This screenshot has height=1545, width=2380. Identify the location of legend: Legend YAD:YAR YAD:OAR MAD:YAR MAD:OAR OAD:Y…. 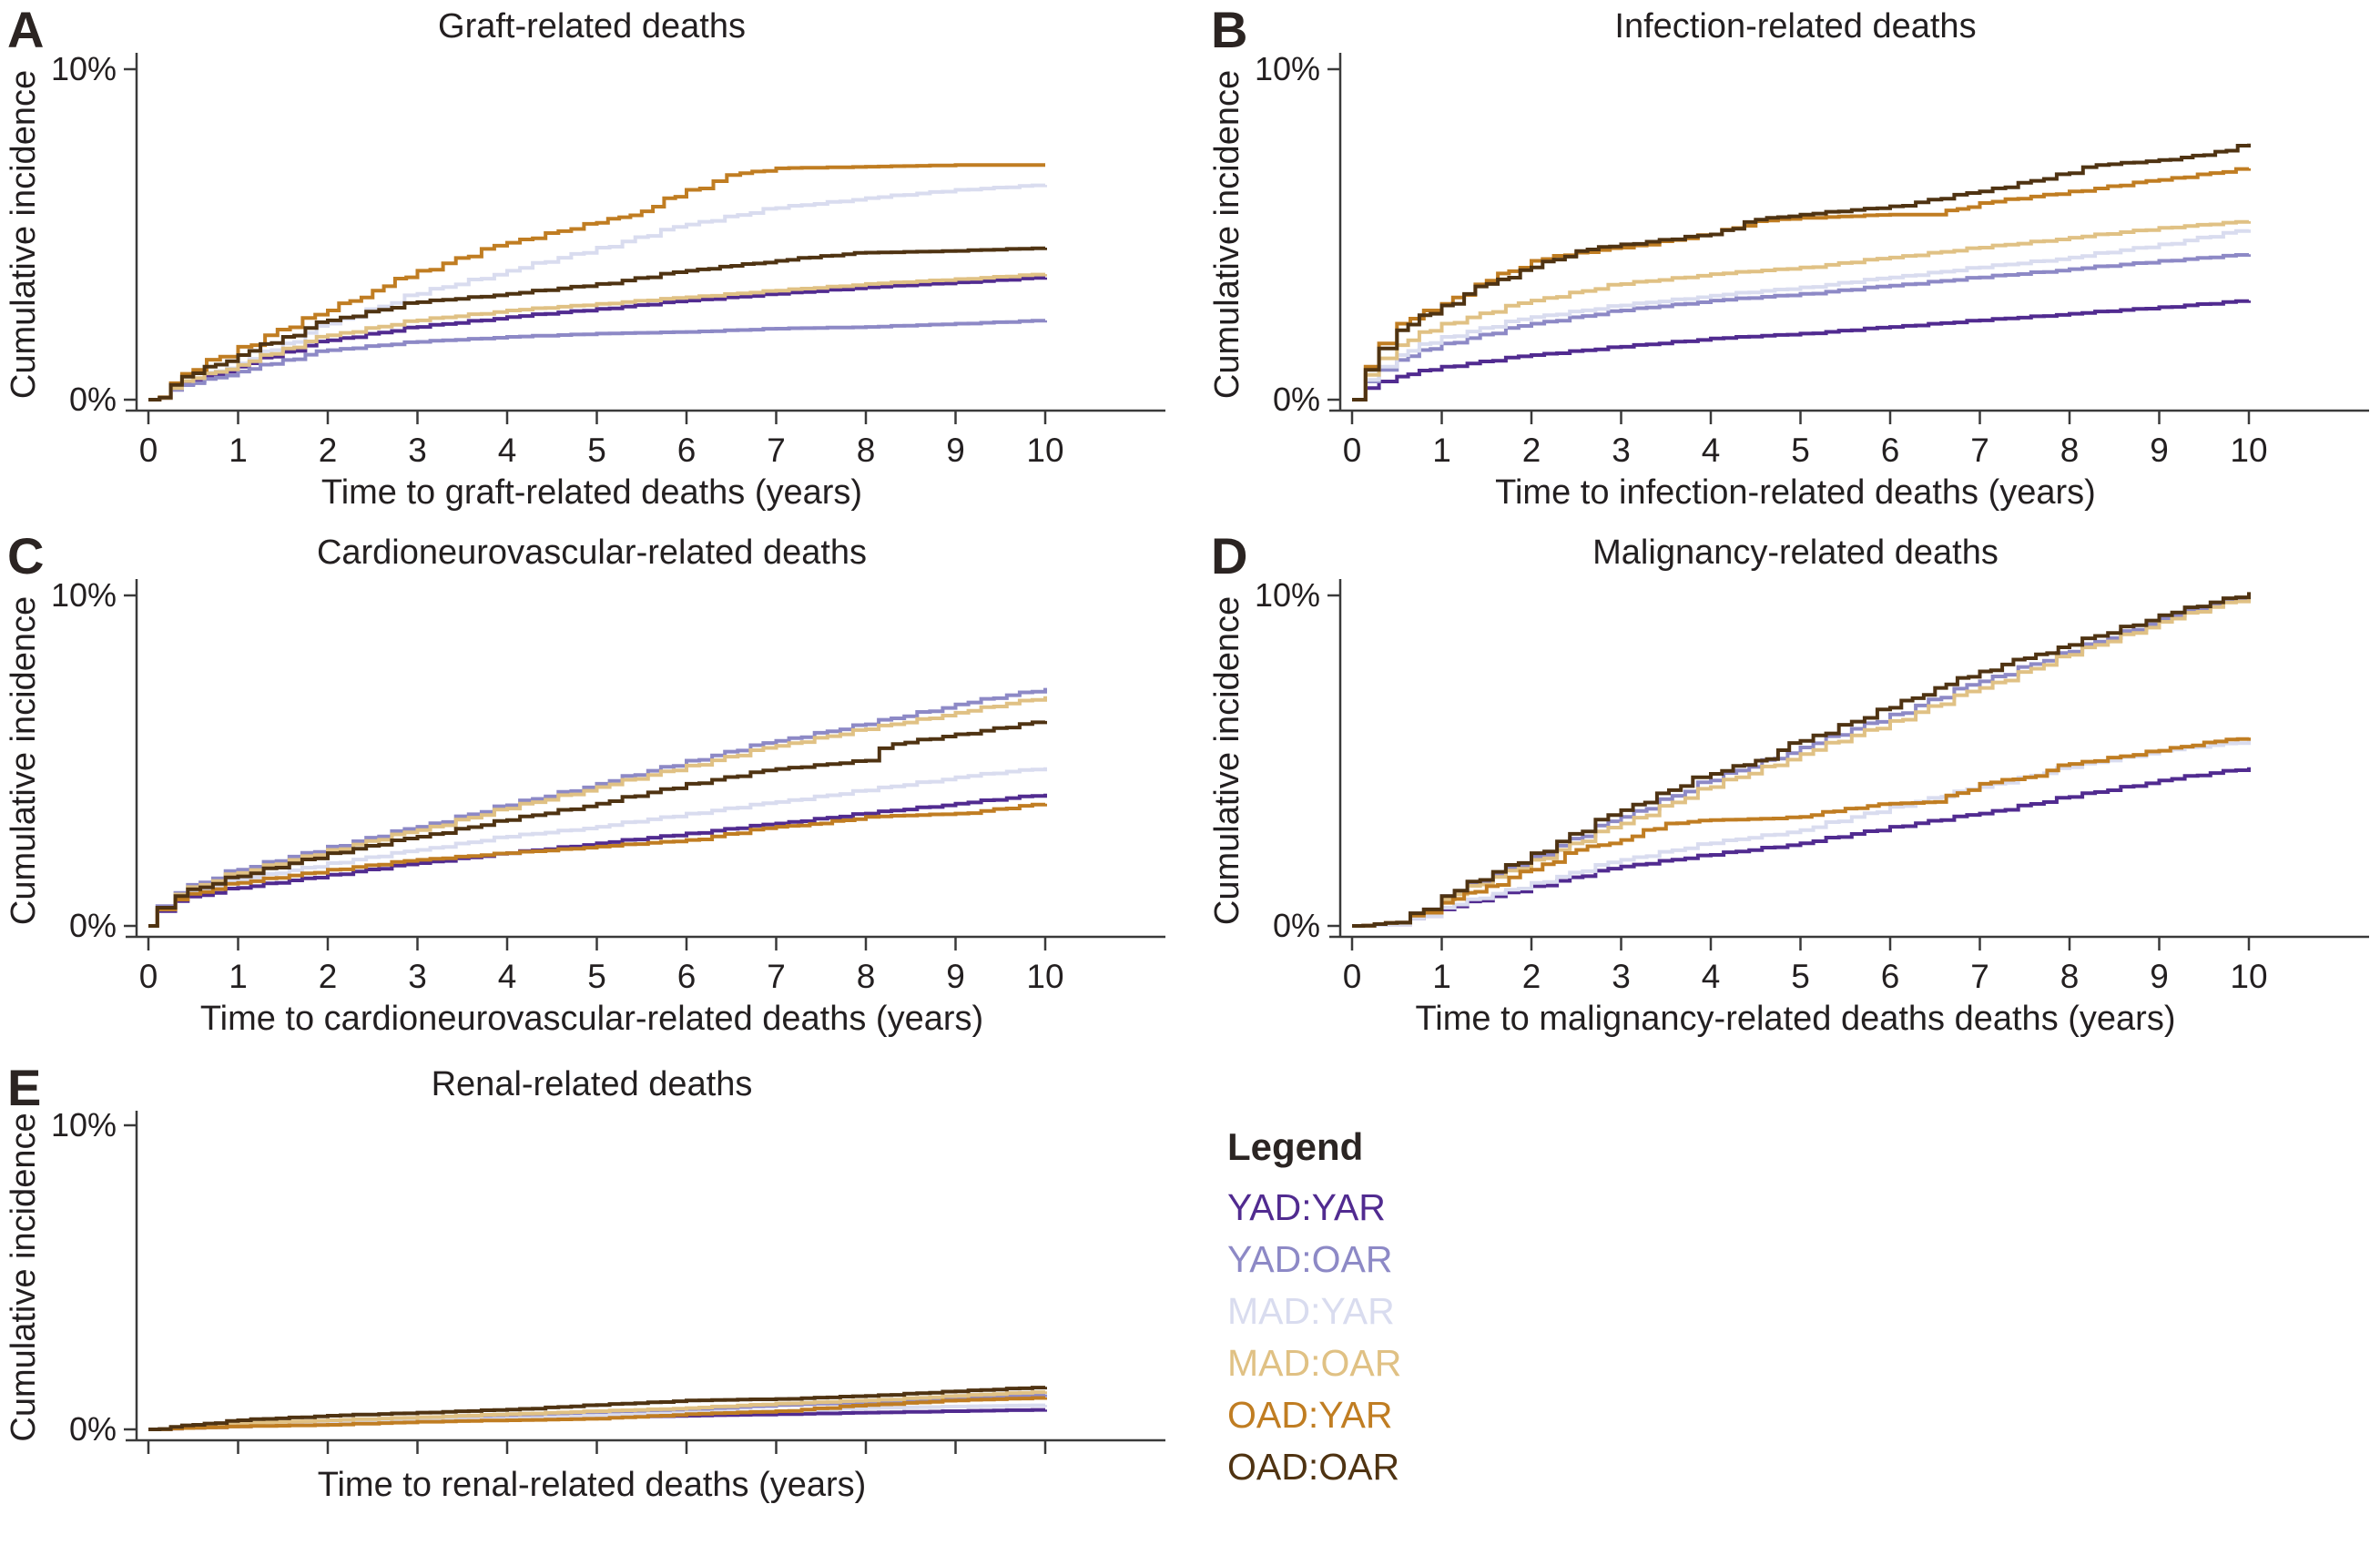
(1314, 1309).